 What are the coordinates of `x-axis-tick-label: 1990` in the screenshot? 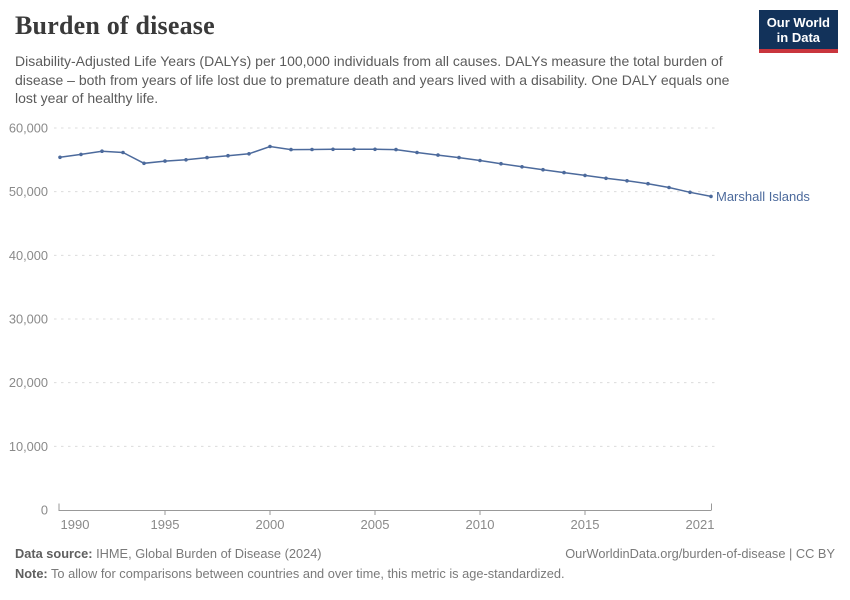 It's located at (75, 524).